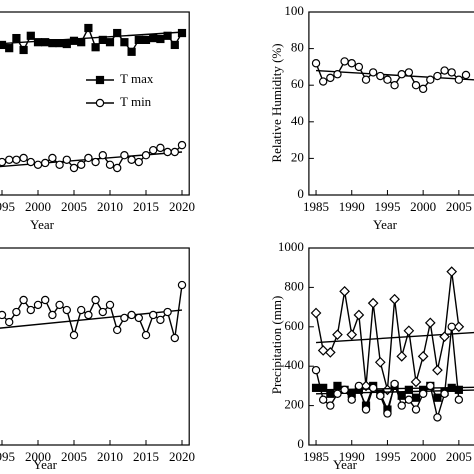  I want to click on y-tick-label: 400, so click(294, 364).